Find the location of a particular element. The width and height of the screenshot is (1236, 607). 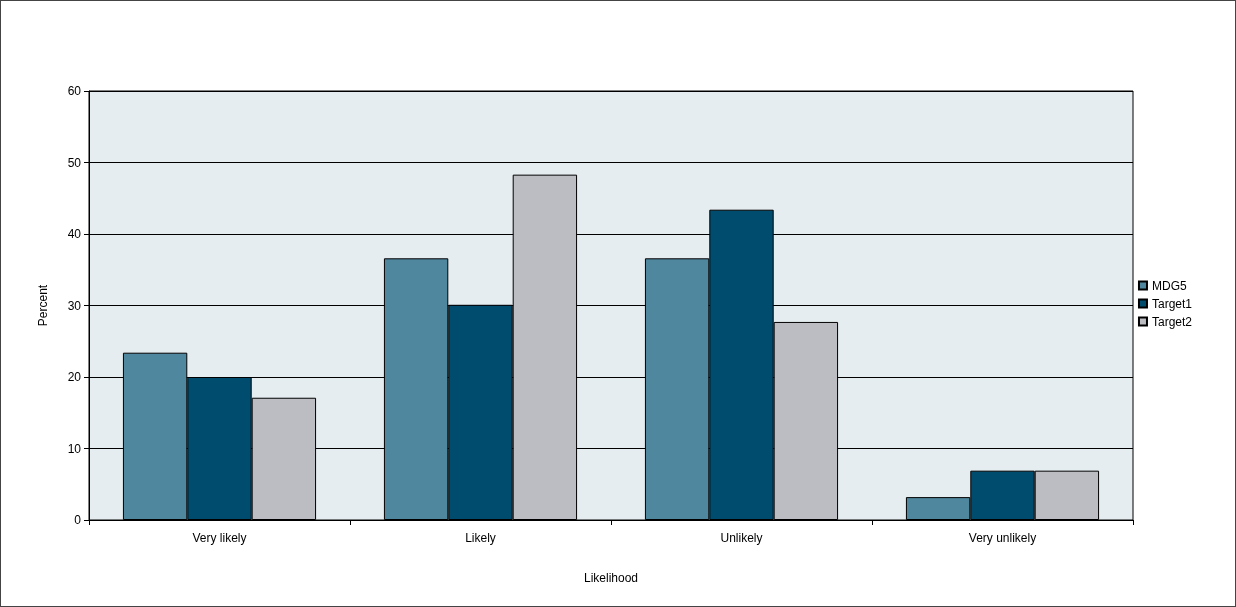

y-tick-label: 20 is located at coordinates (74, 377).